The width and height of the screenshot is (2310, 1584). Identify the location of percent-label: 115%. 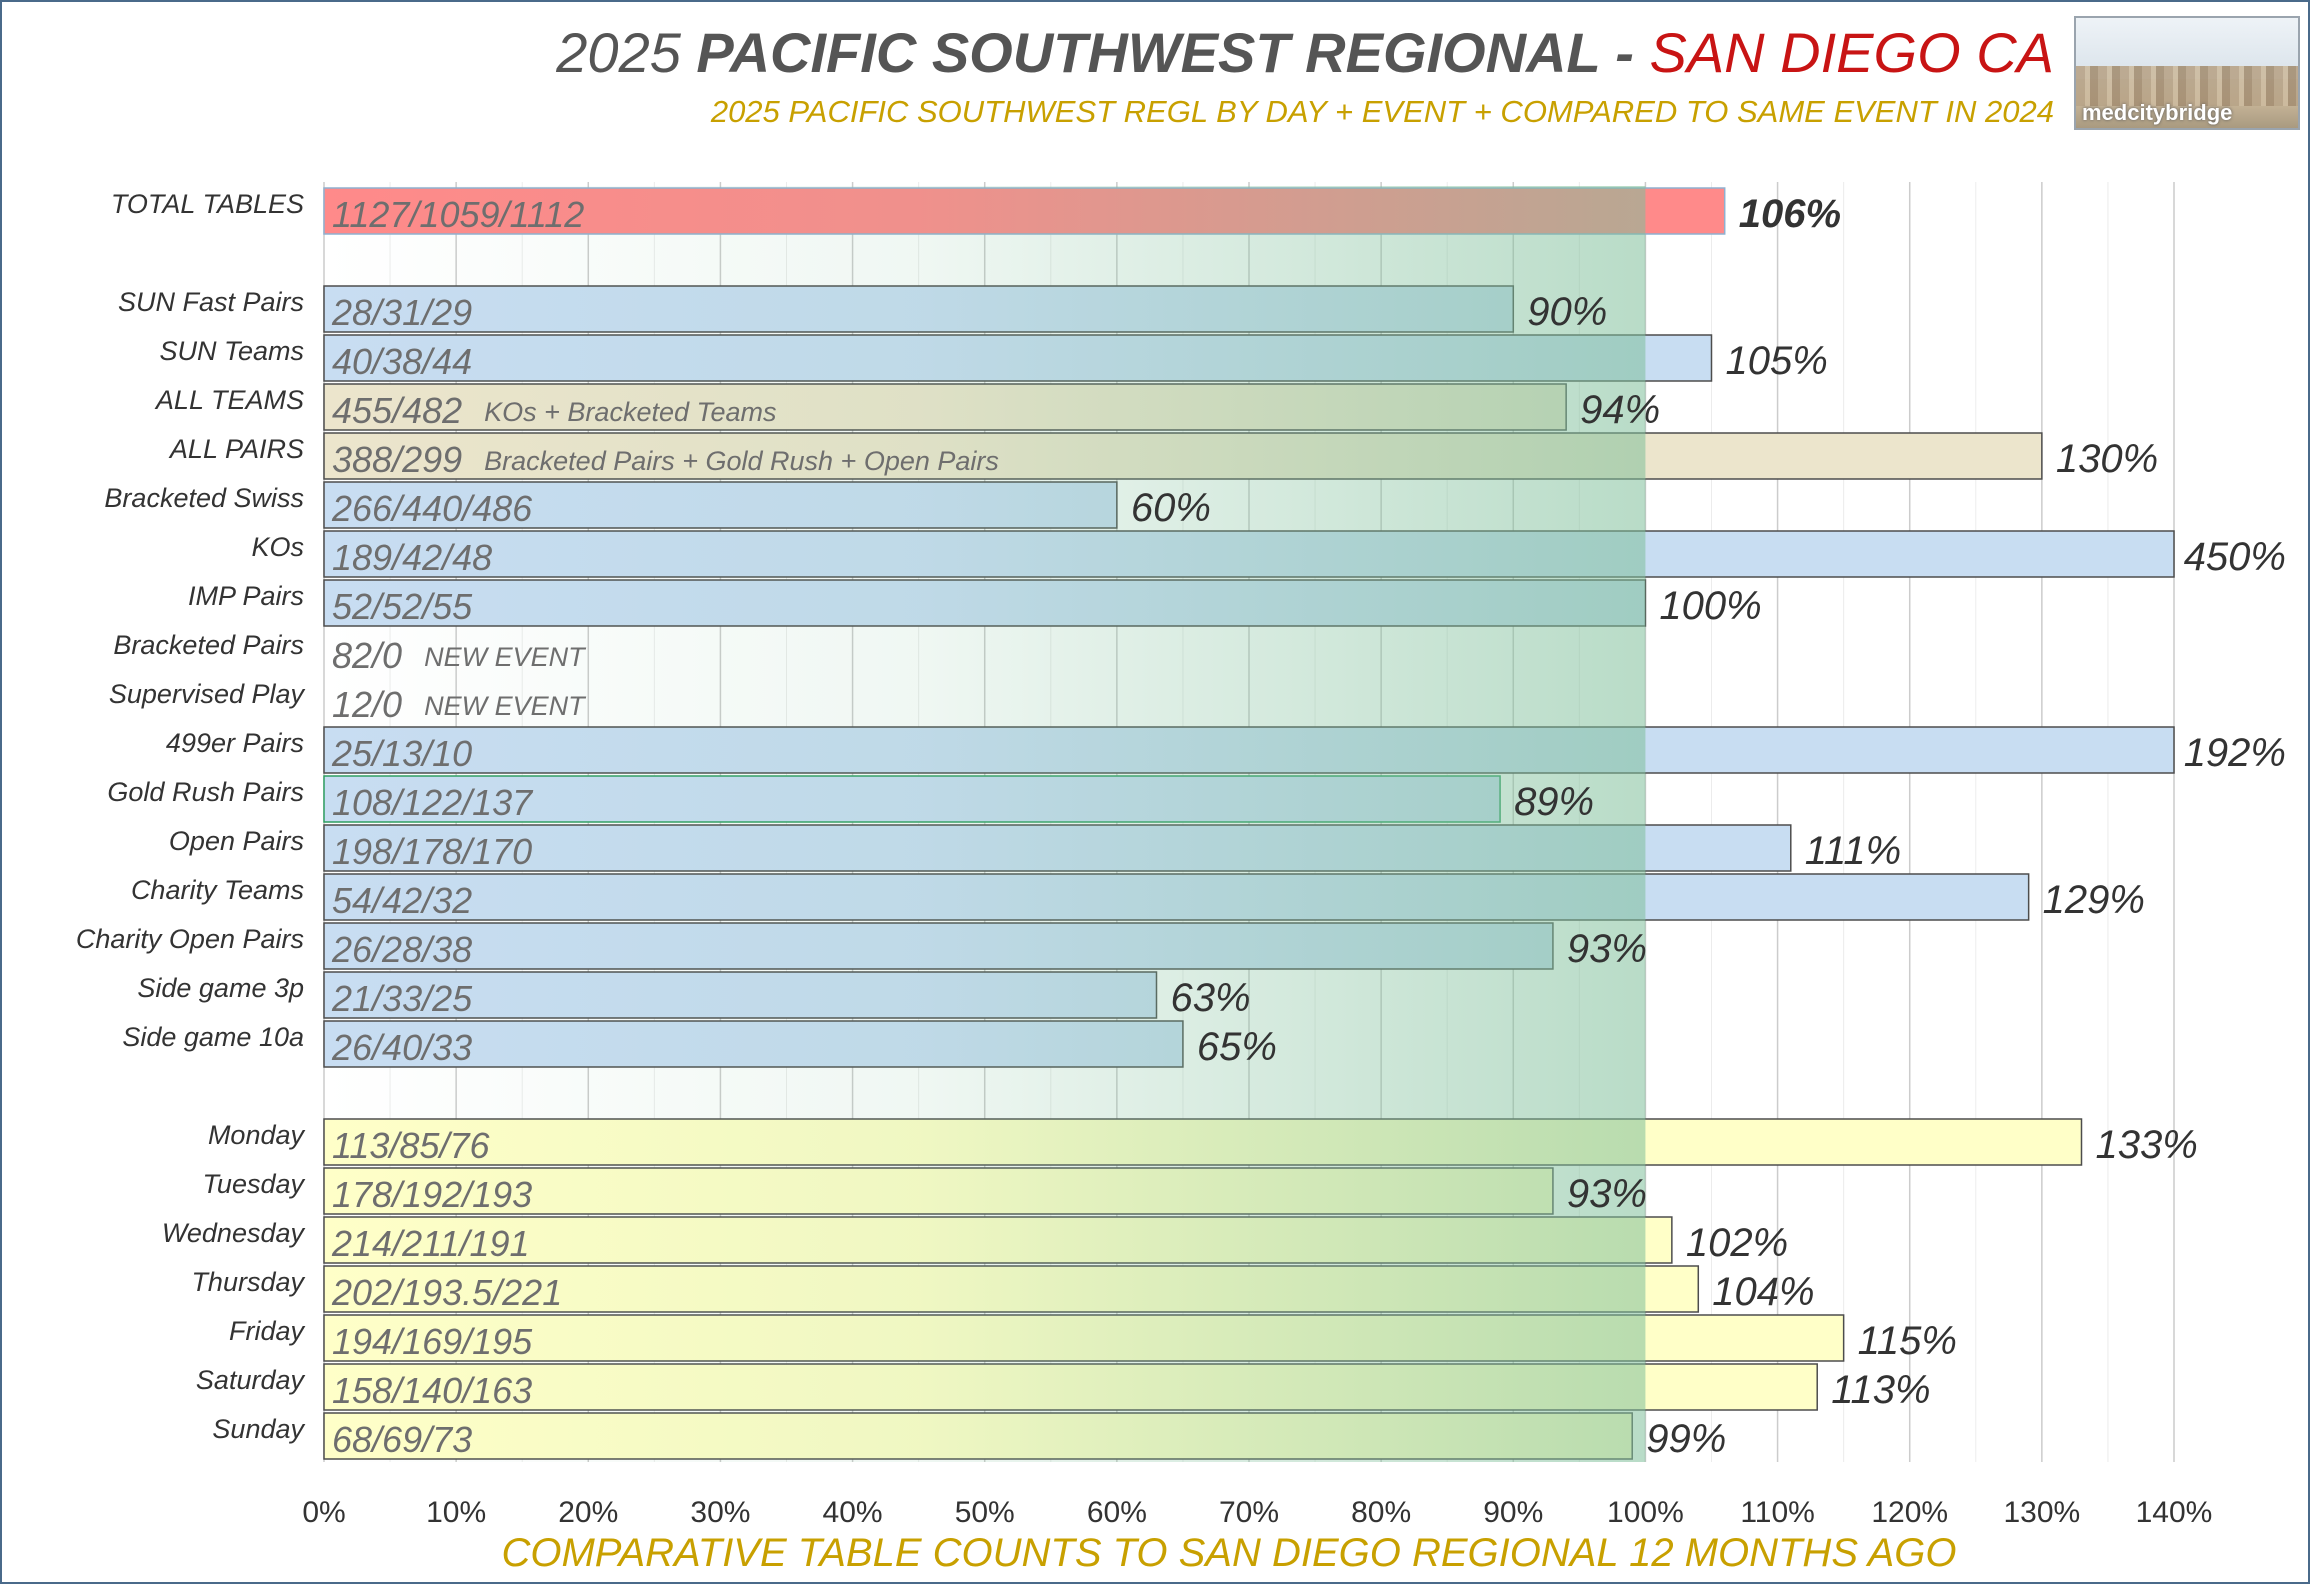
(1907, 1341).